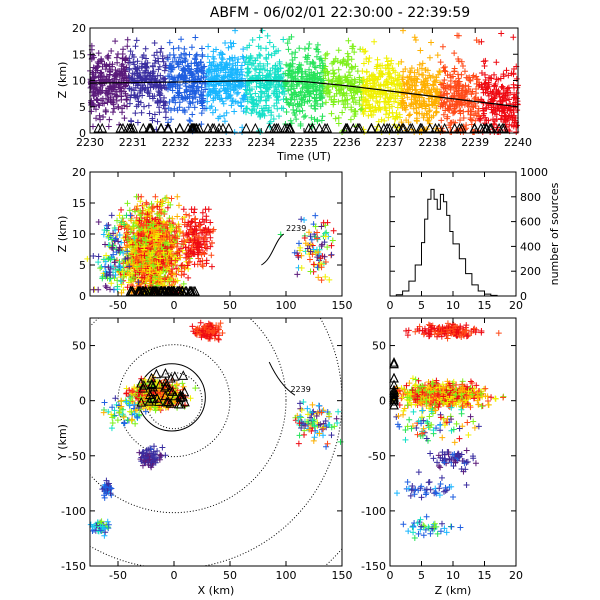 The width and height of the screenshot is (600, 600). Describe the element at coordinates (475, 142) in the screenshot. I see `x-tick-label: 2239` at that location.